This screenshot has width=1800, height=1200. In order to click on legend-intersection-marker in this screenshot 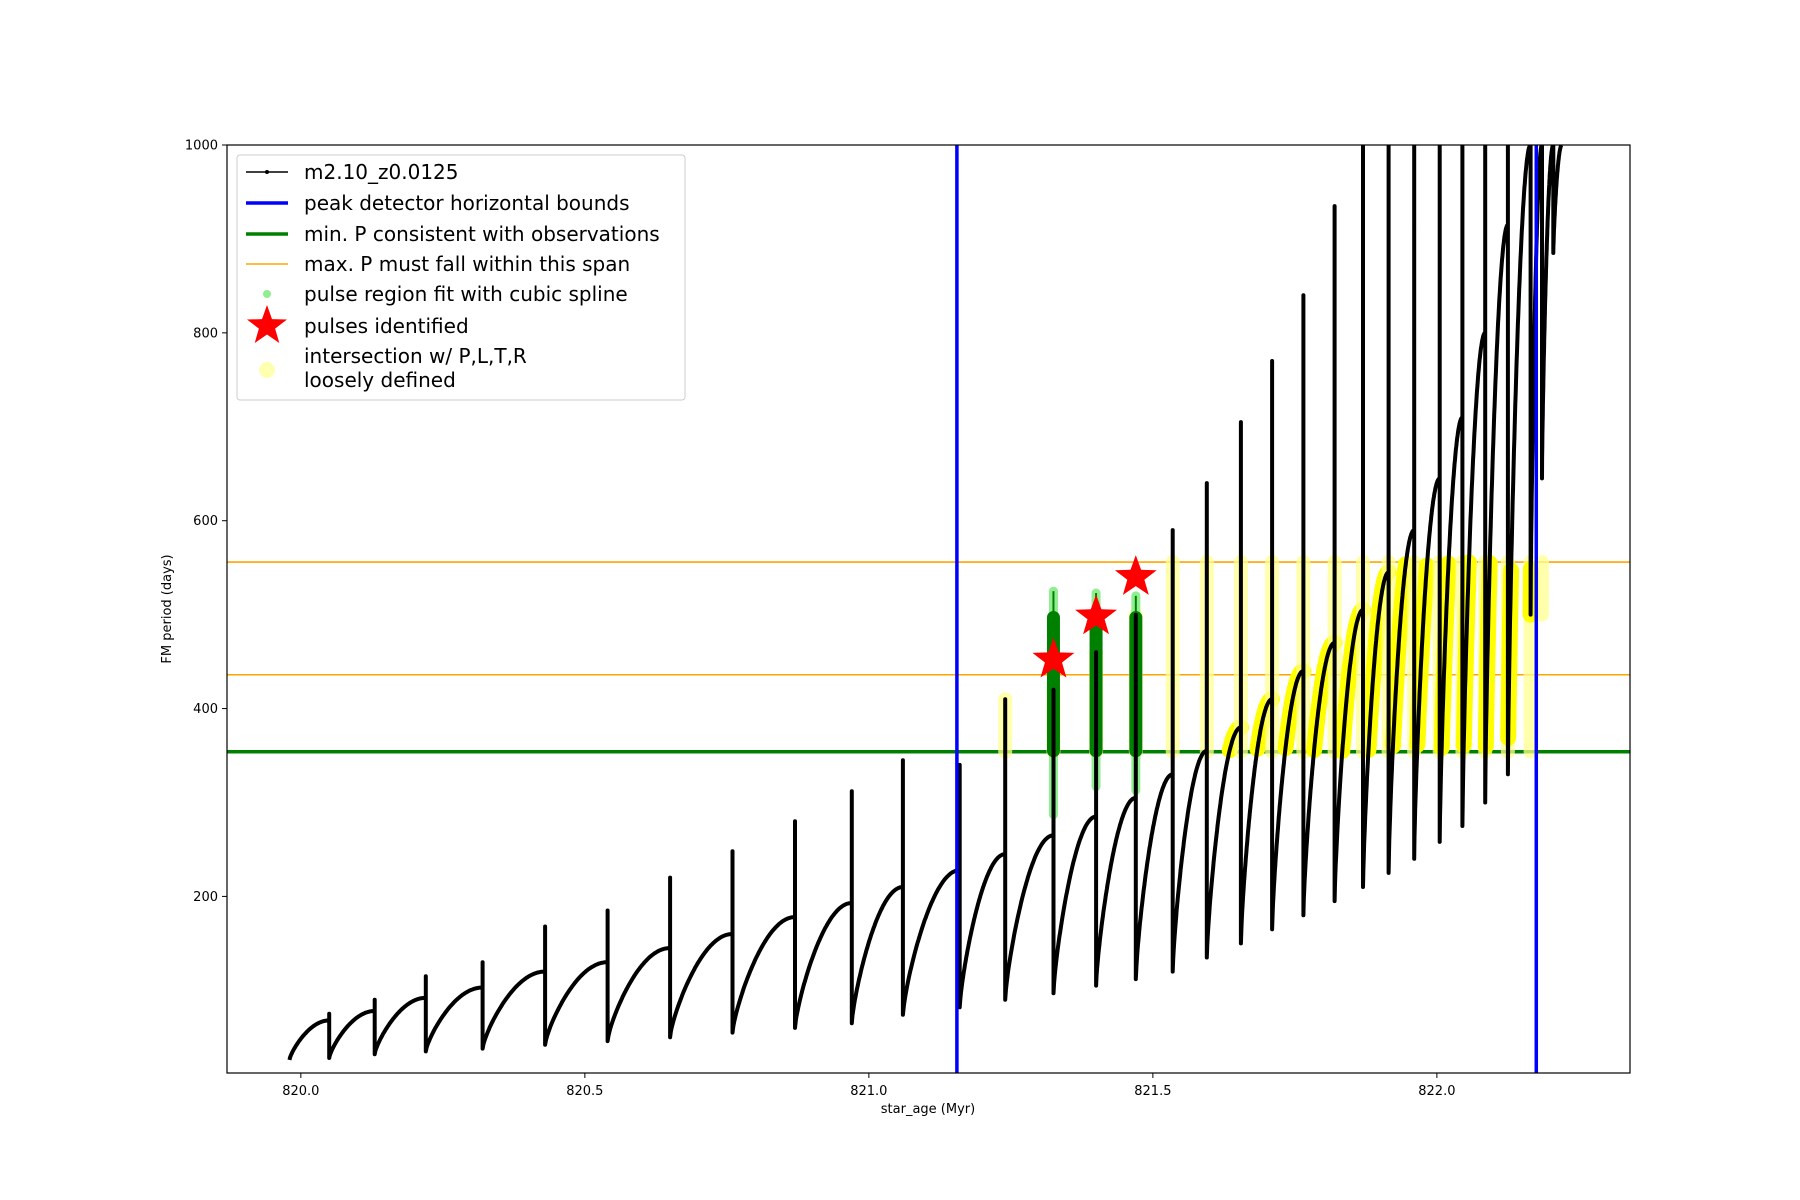, I will do `click(267, 370)`.